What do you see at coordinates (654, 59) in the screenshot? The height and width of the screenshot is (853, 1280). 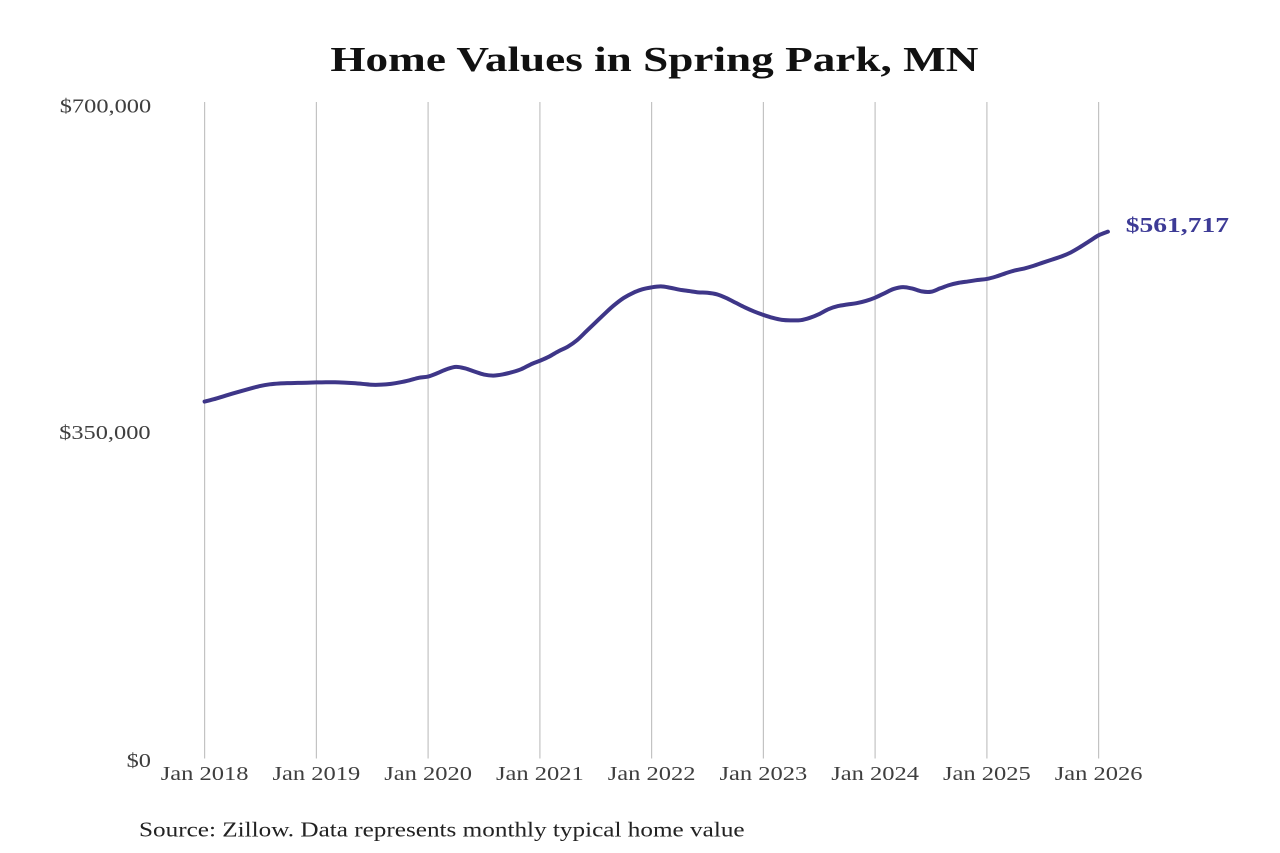 I see `svg-text: Home Values in Spring Park, MN` at bounding box center [654, 59].